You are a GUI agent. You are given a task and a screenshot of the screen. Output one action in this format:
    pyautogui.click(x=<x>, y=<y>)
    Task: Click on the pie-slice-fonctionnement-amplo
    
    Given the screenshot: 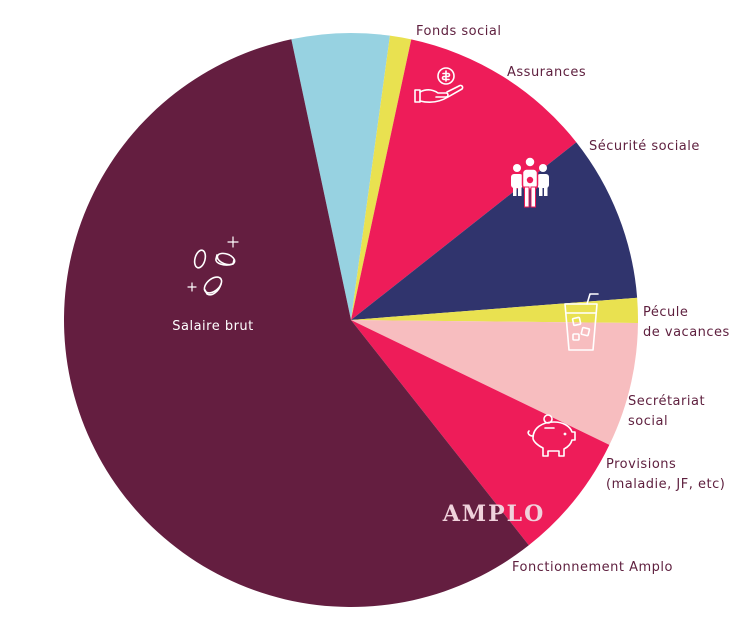 What is the action you would take?
    pyautogui.click(x=480, y=433)
    